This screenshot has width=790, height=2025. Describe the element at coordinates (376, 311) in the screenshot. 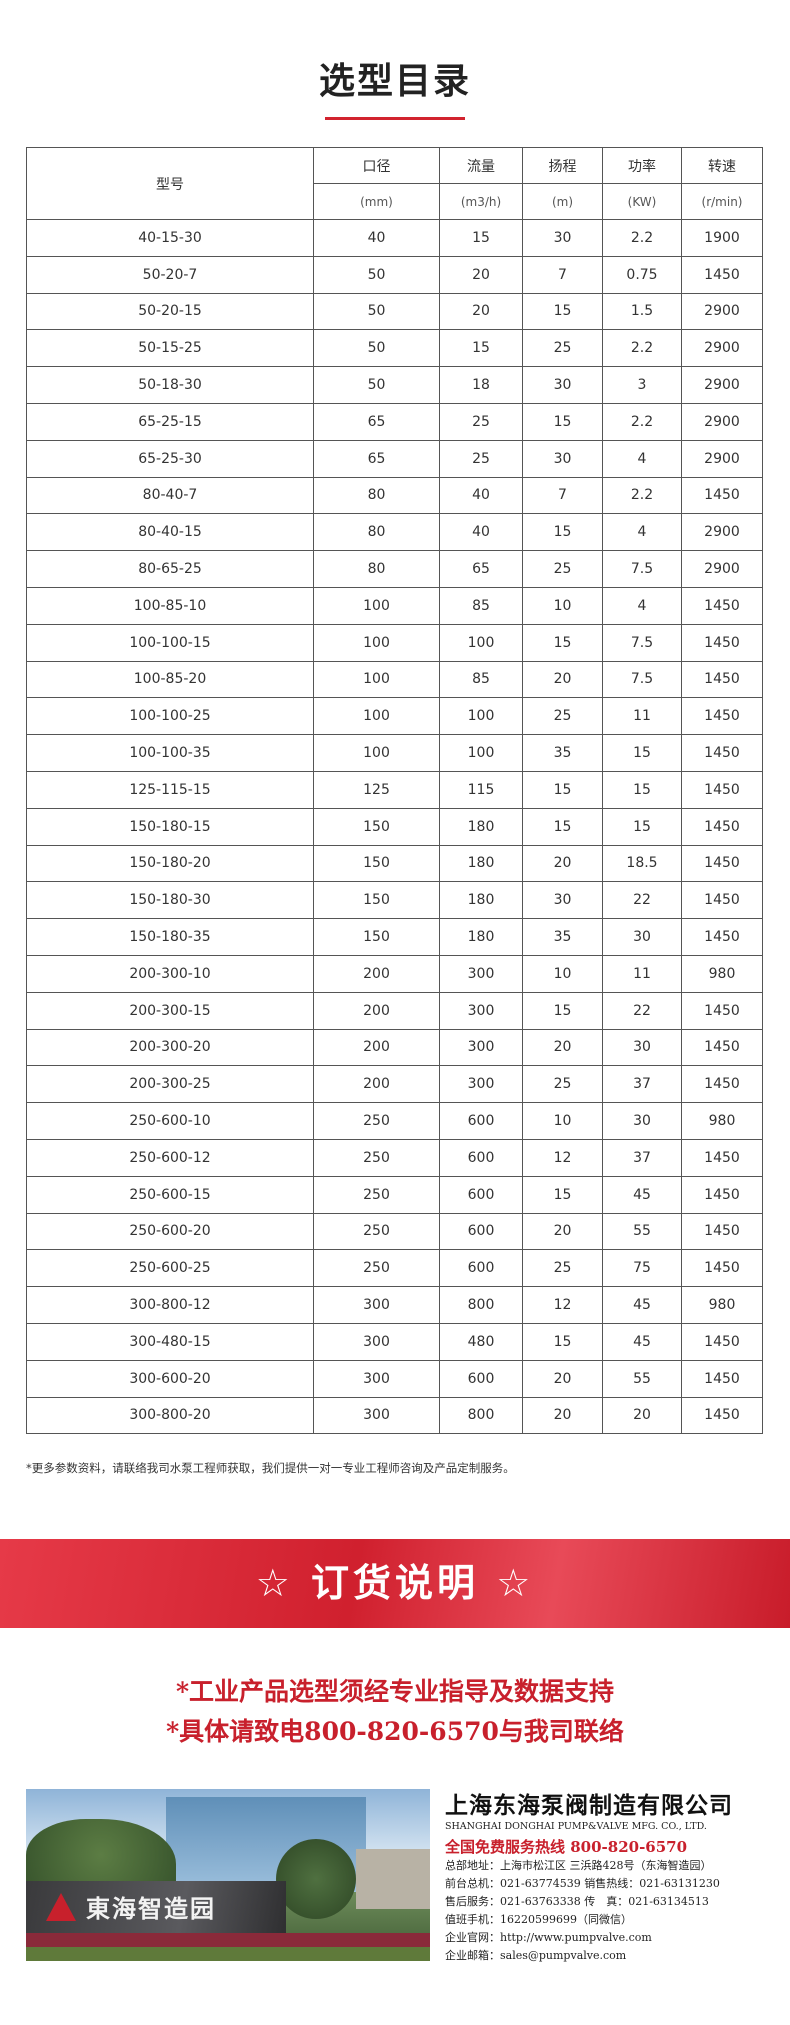

I see `cell: 50` at that location.